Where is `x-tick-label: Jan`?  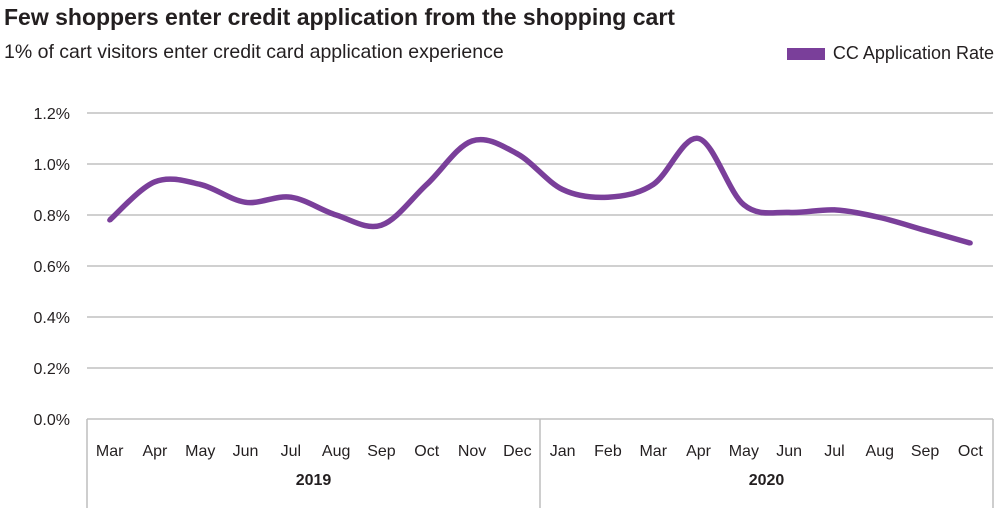 x-tick-label: Jan is located at coordinates (563, 451).